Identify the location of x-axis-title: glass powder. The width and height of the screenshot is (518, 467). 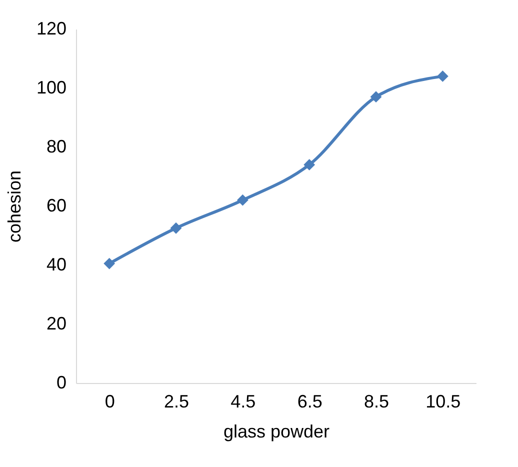
(276, 432).